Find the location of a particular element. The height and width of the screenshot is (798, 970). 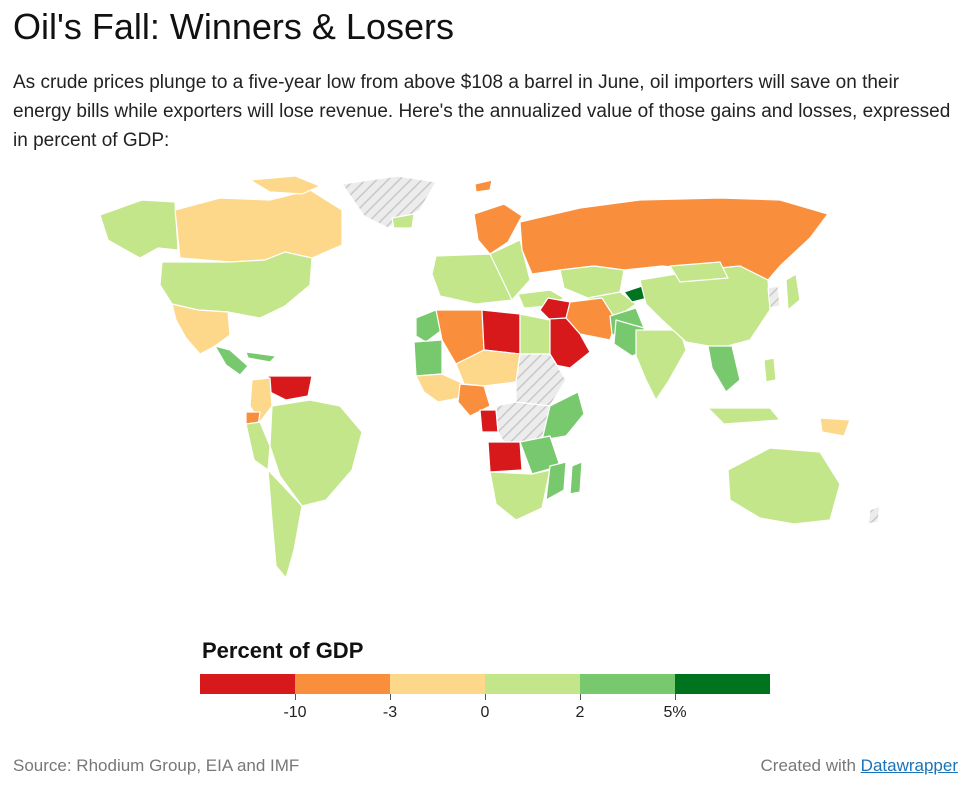

southern-africa is located at coordinates (520, 495).